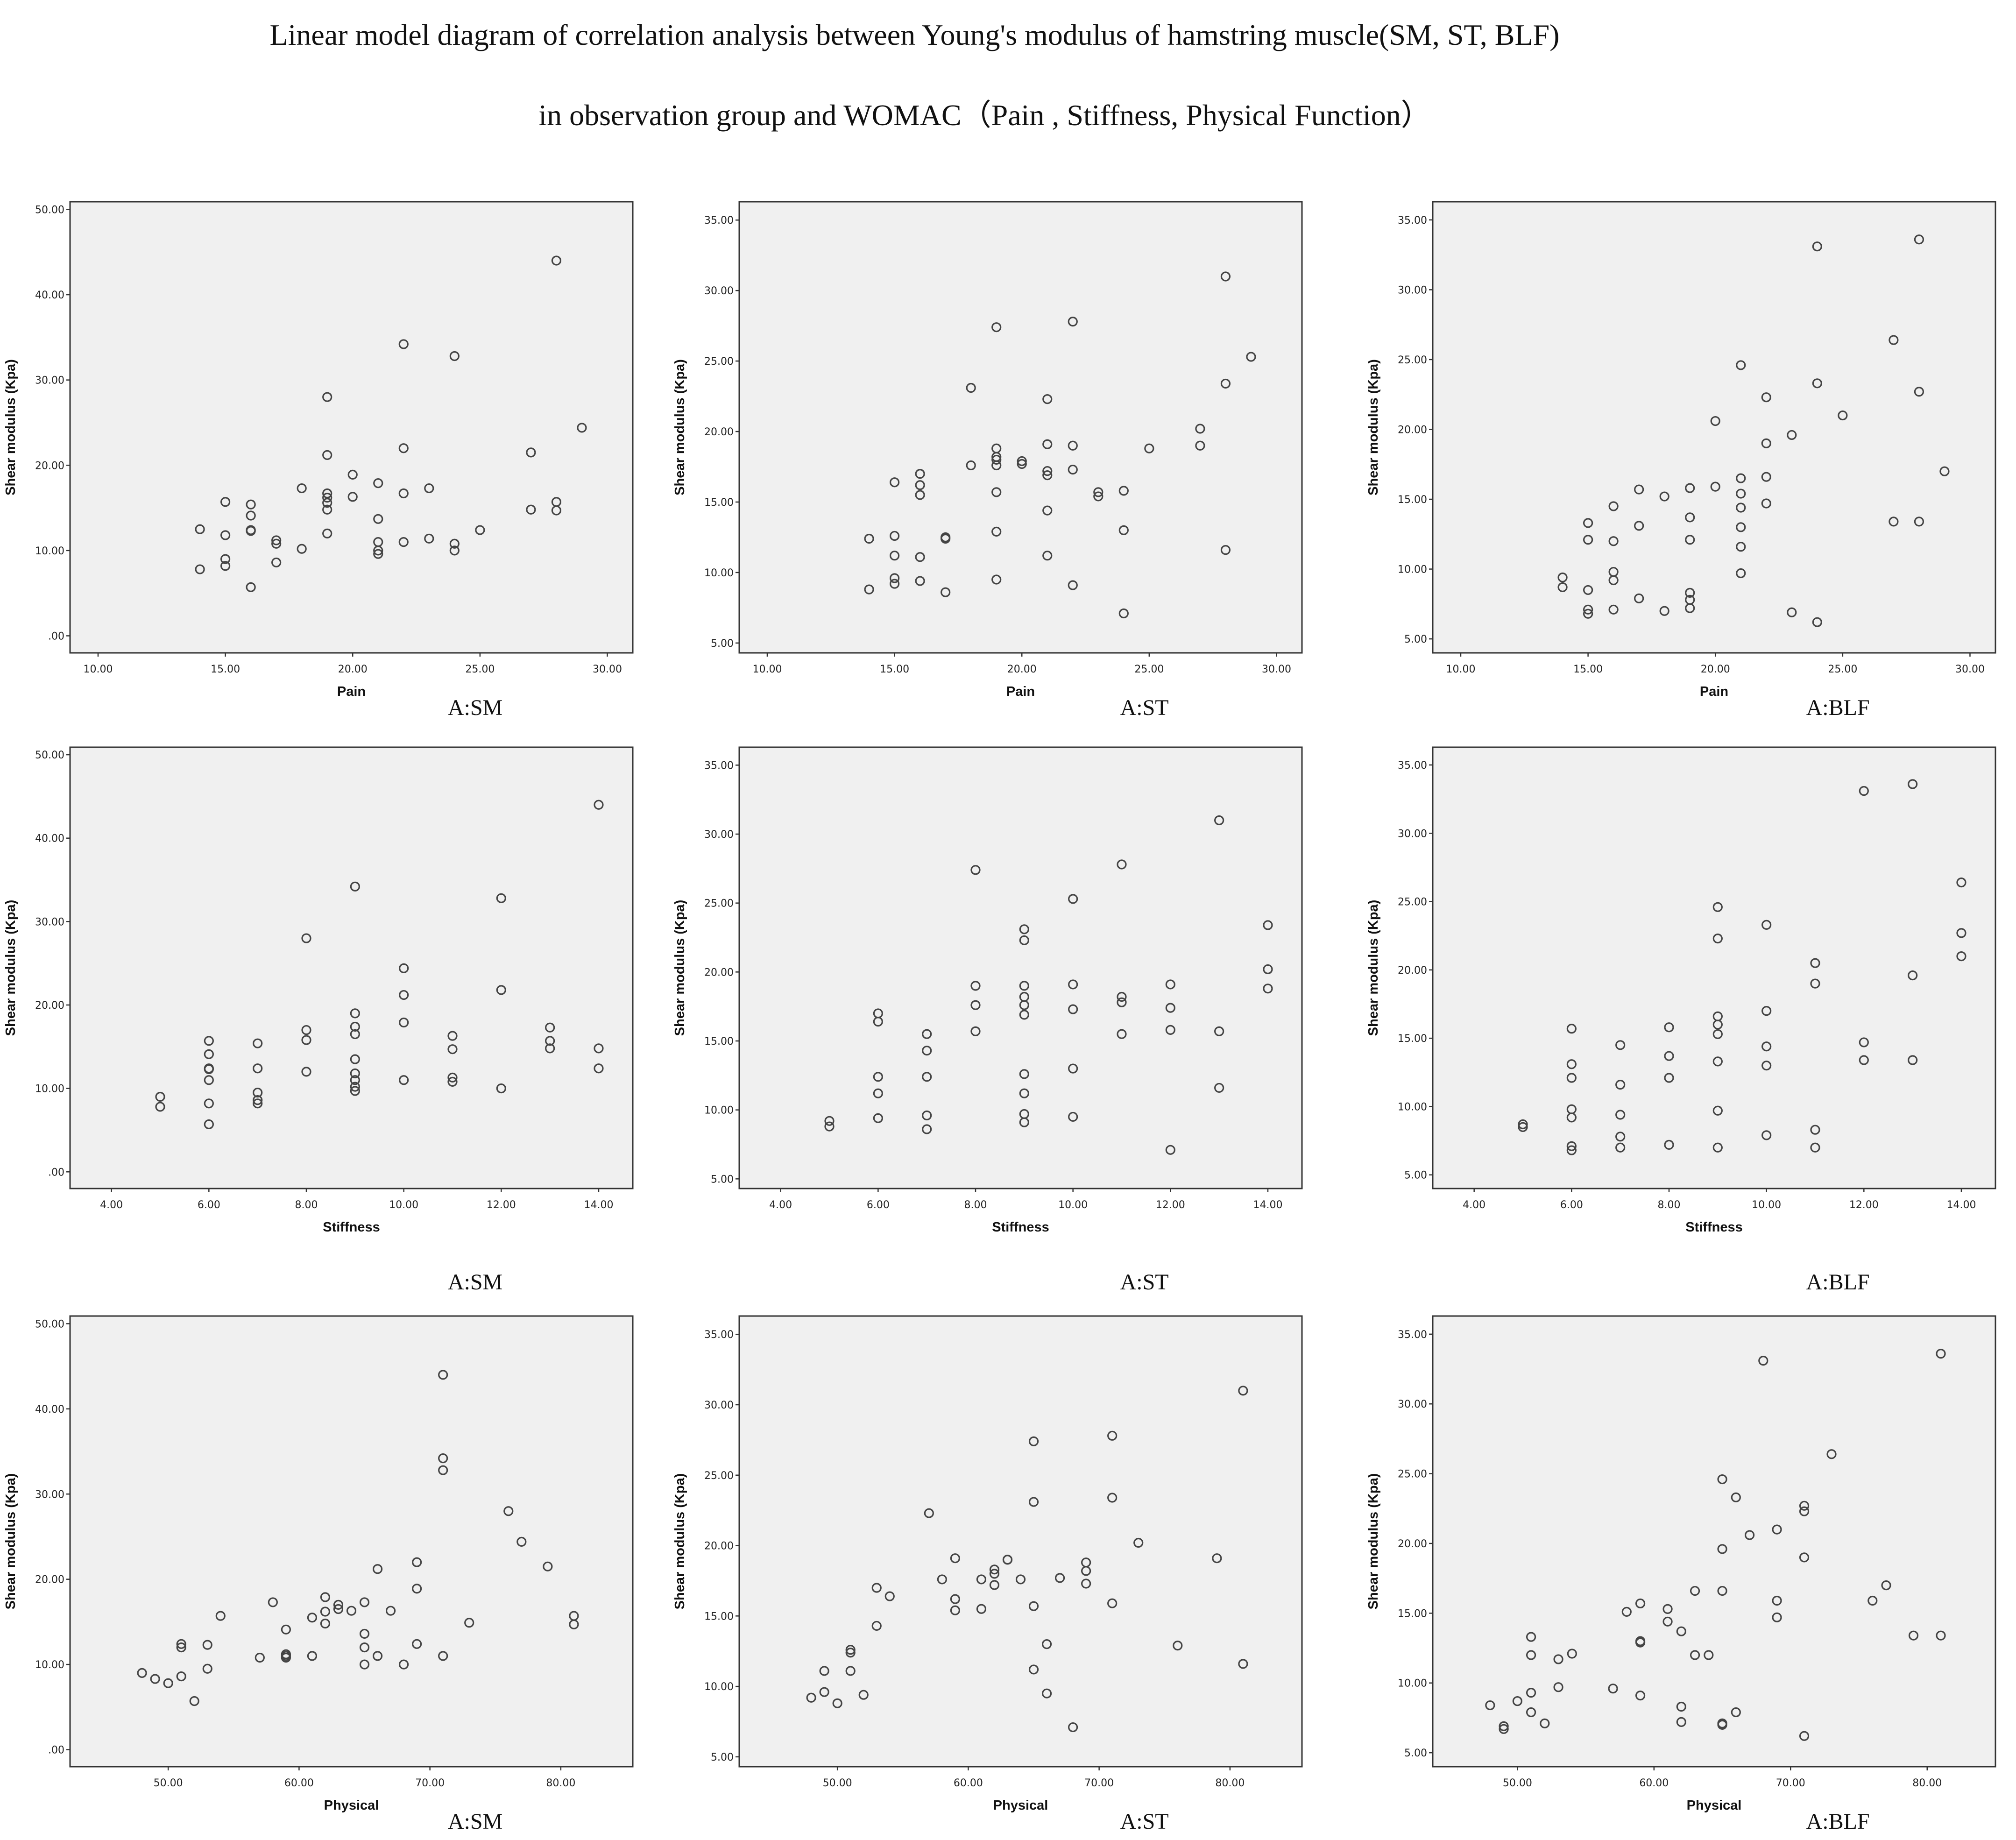  I want to click on panel-caption: A:BLF, so click(1838, 1821).